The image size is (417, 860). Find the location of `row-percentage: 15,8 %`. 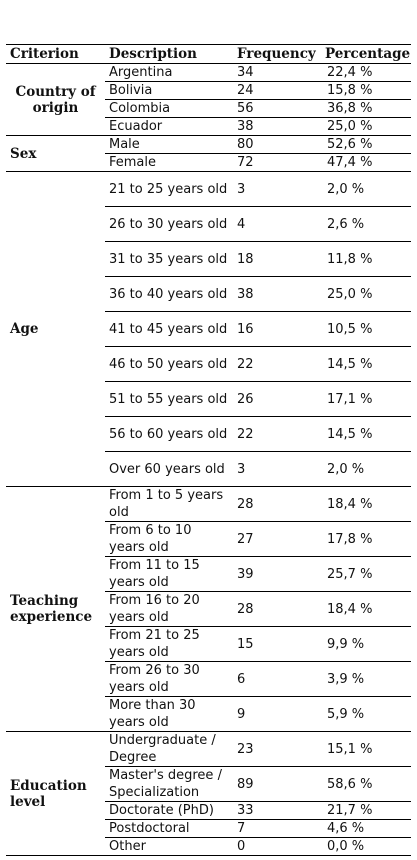

row-percentage: 15,8 % is located at coordinates (366, 90).